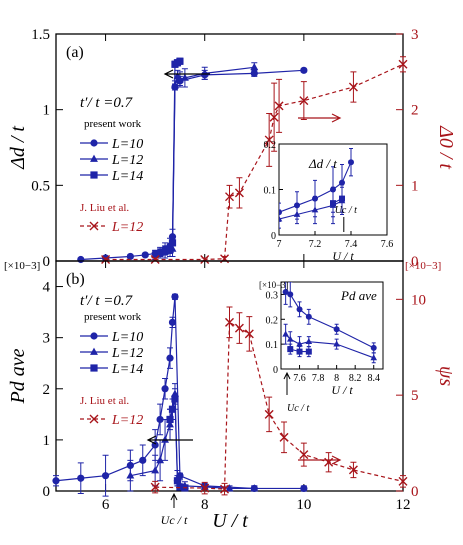  I want to click on inset-x-tick-label: 7, so click(279, 244).